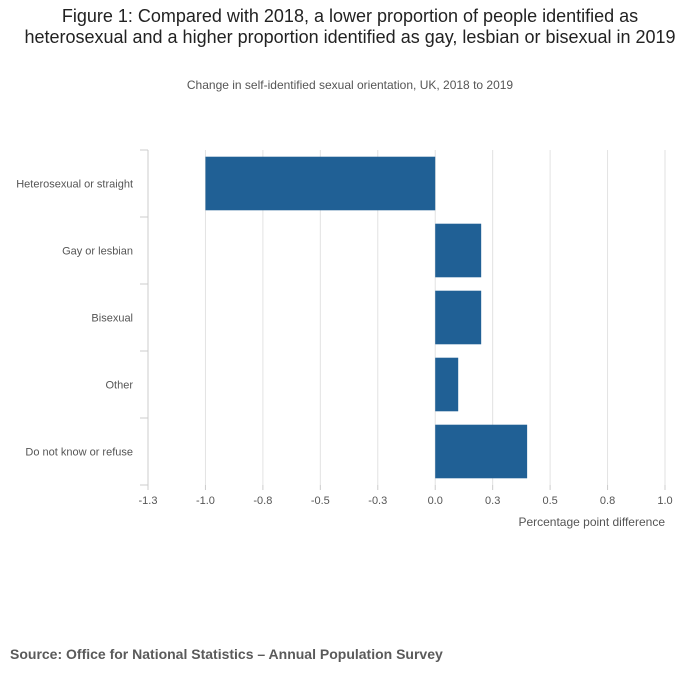 The image size is (700, 682). I want to click on x-tick-label: -1.3, so click(148, 501).